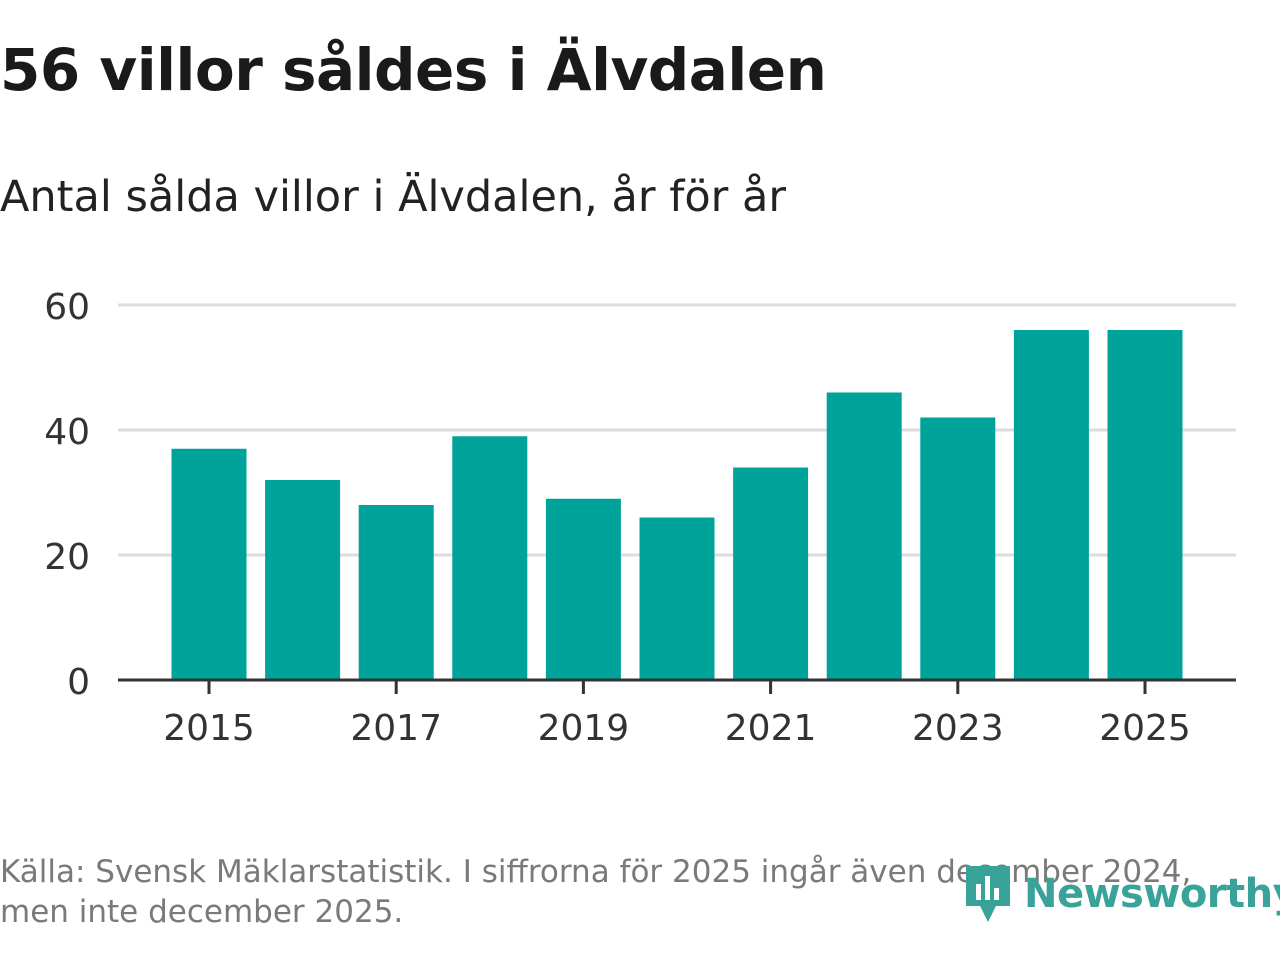  I want to click on bar-2025, so click(1145, 505).